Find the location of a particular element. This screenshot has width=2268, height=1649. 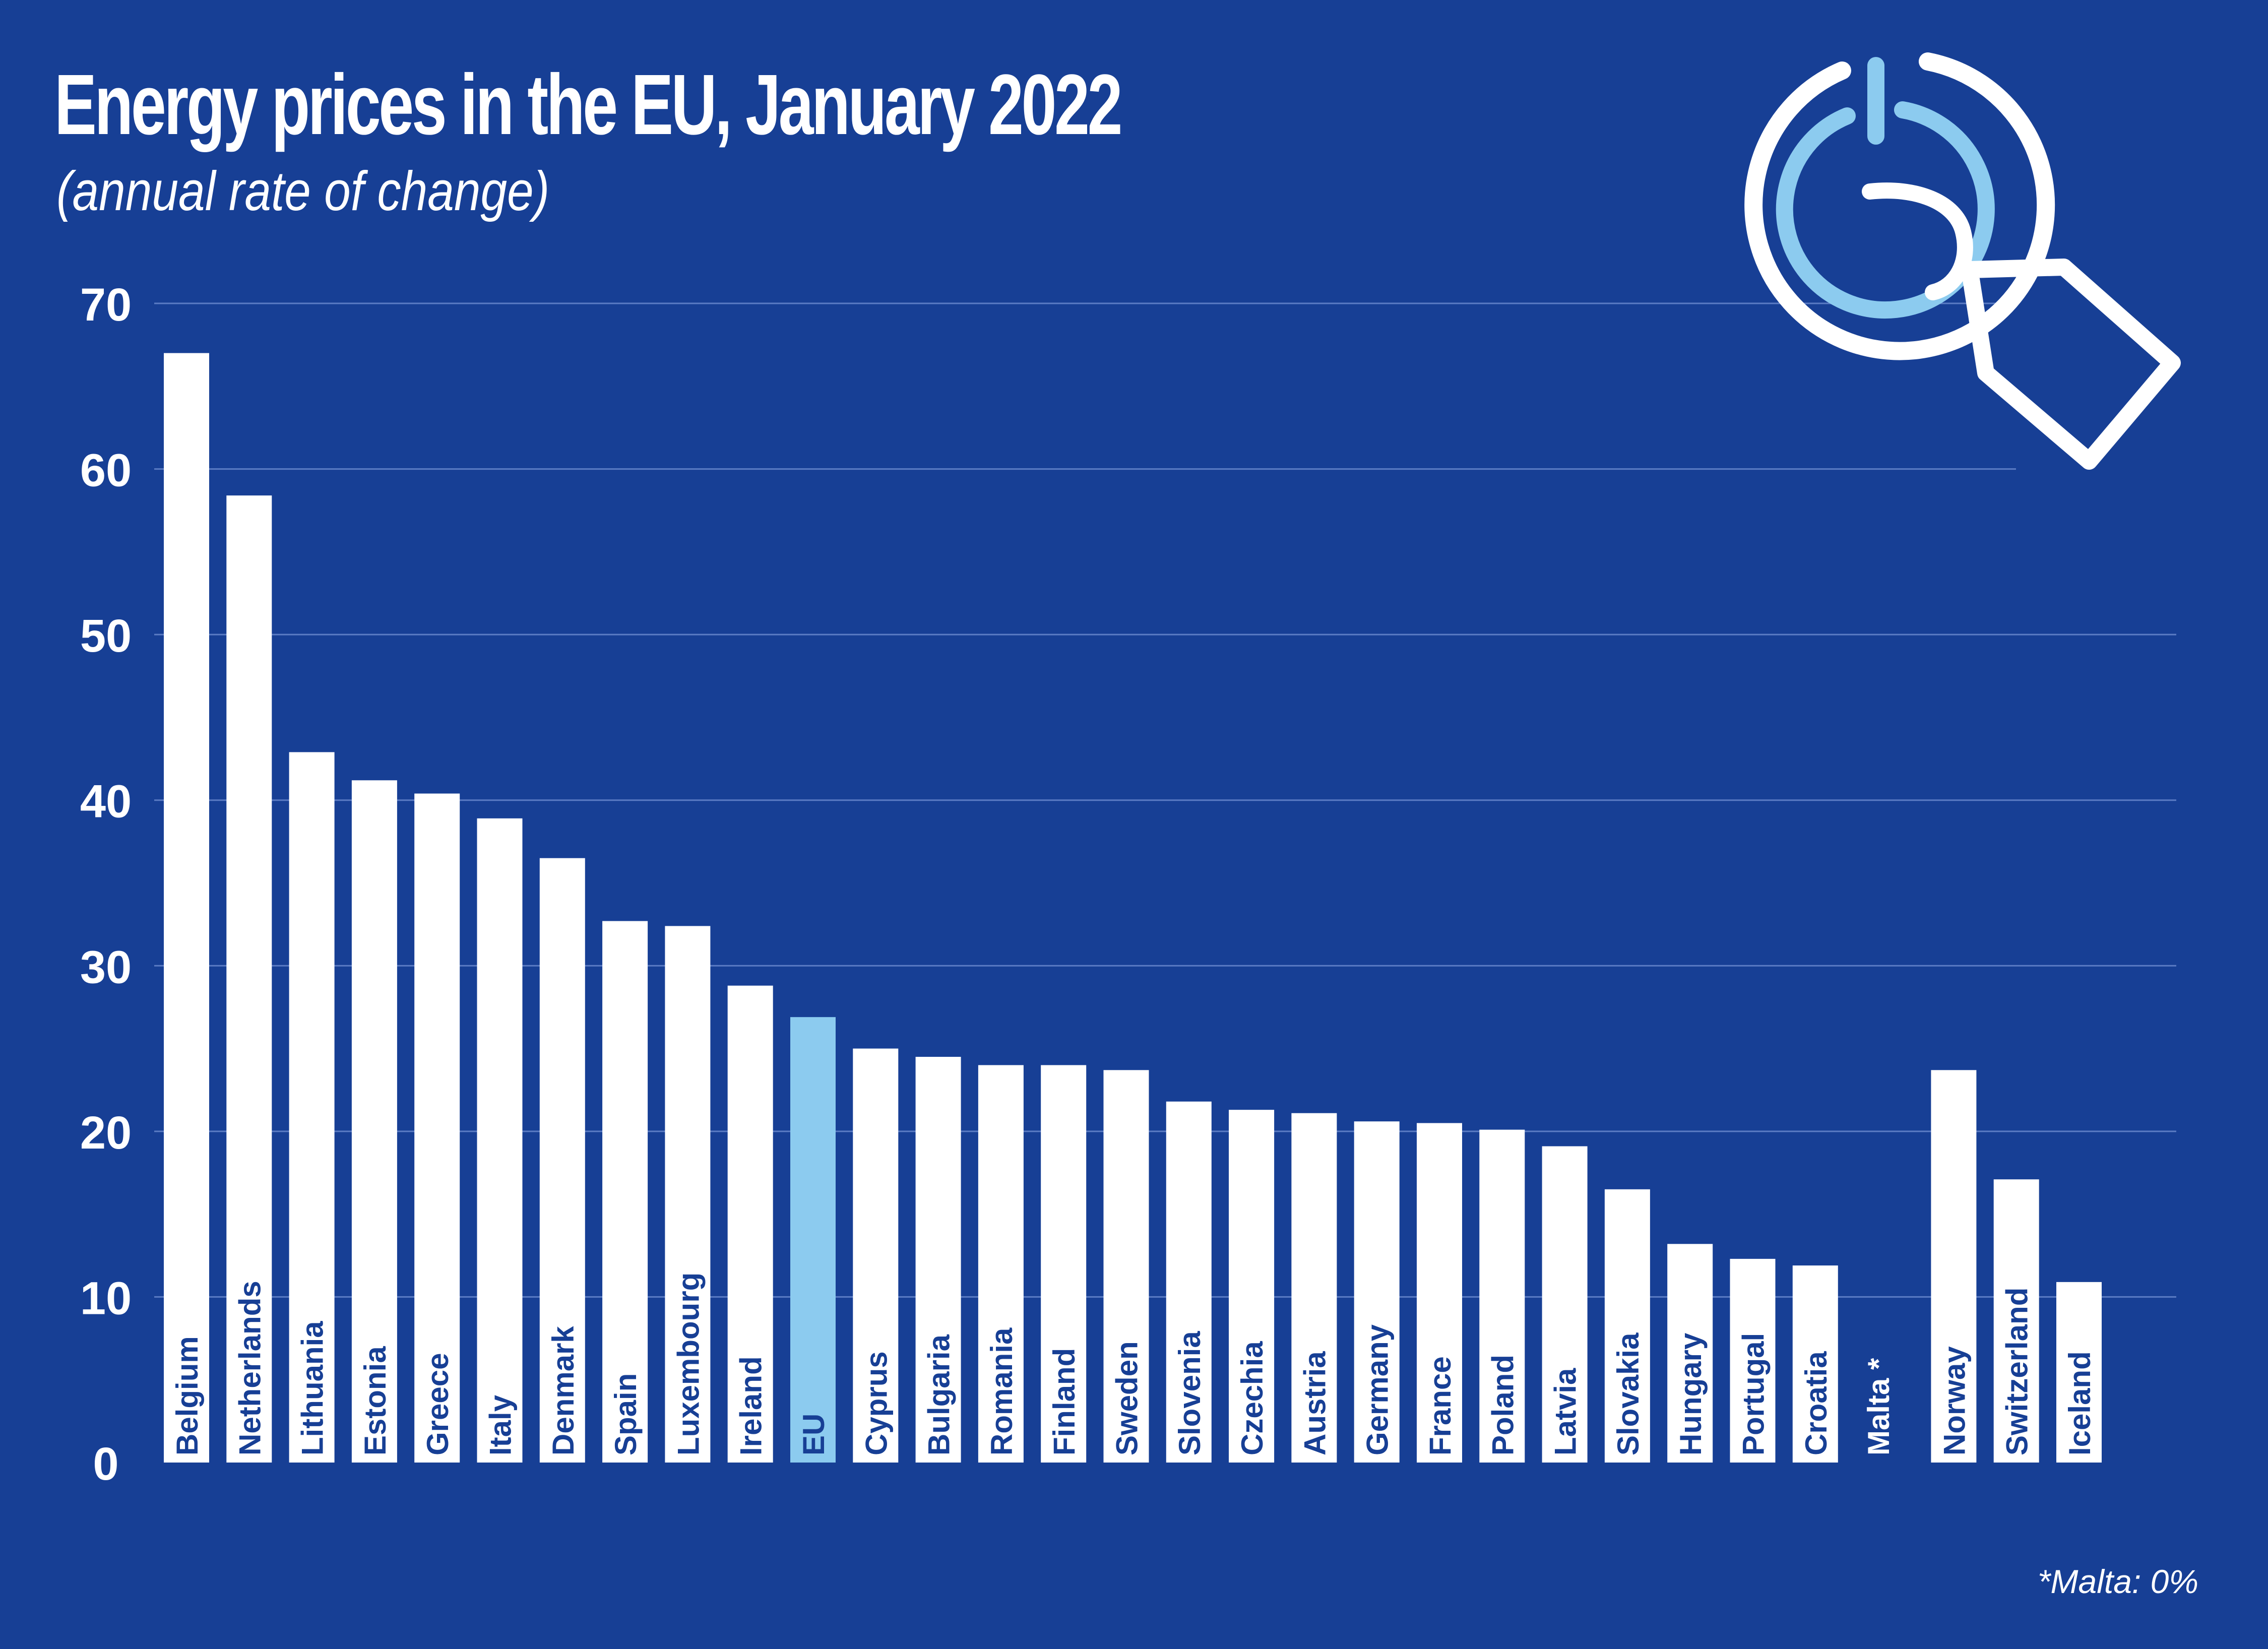

bar-croatia is located at coordinates (1815, 1364).